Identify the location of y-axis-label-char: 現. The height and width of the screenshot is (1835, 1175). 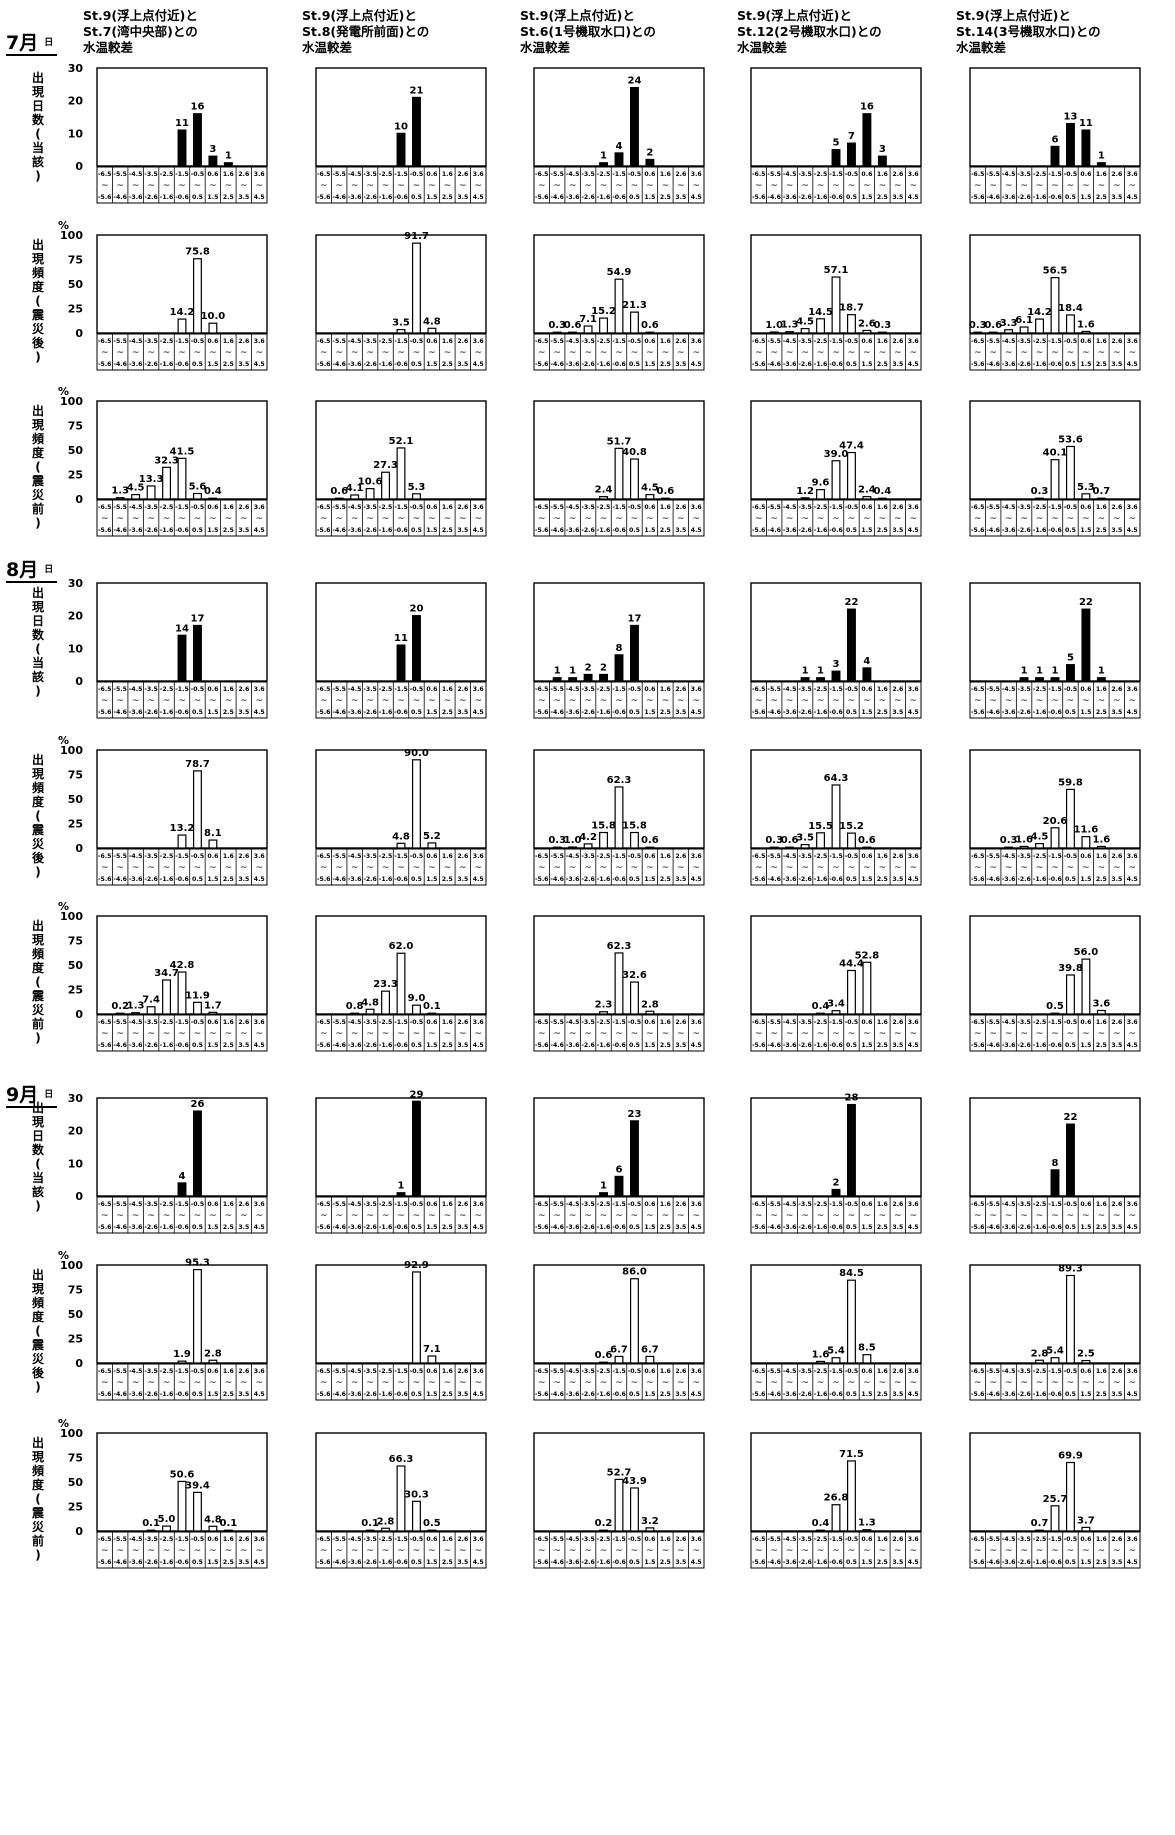
(38, 774).